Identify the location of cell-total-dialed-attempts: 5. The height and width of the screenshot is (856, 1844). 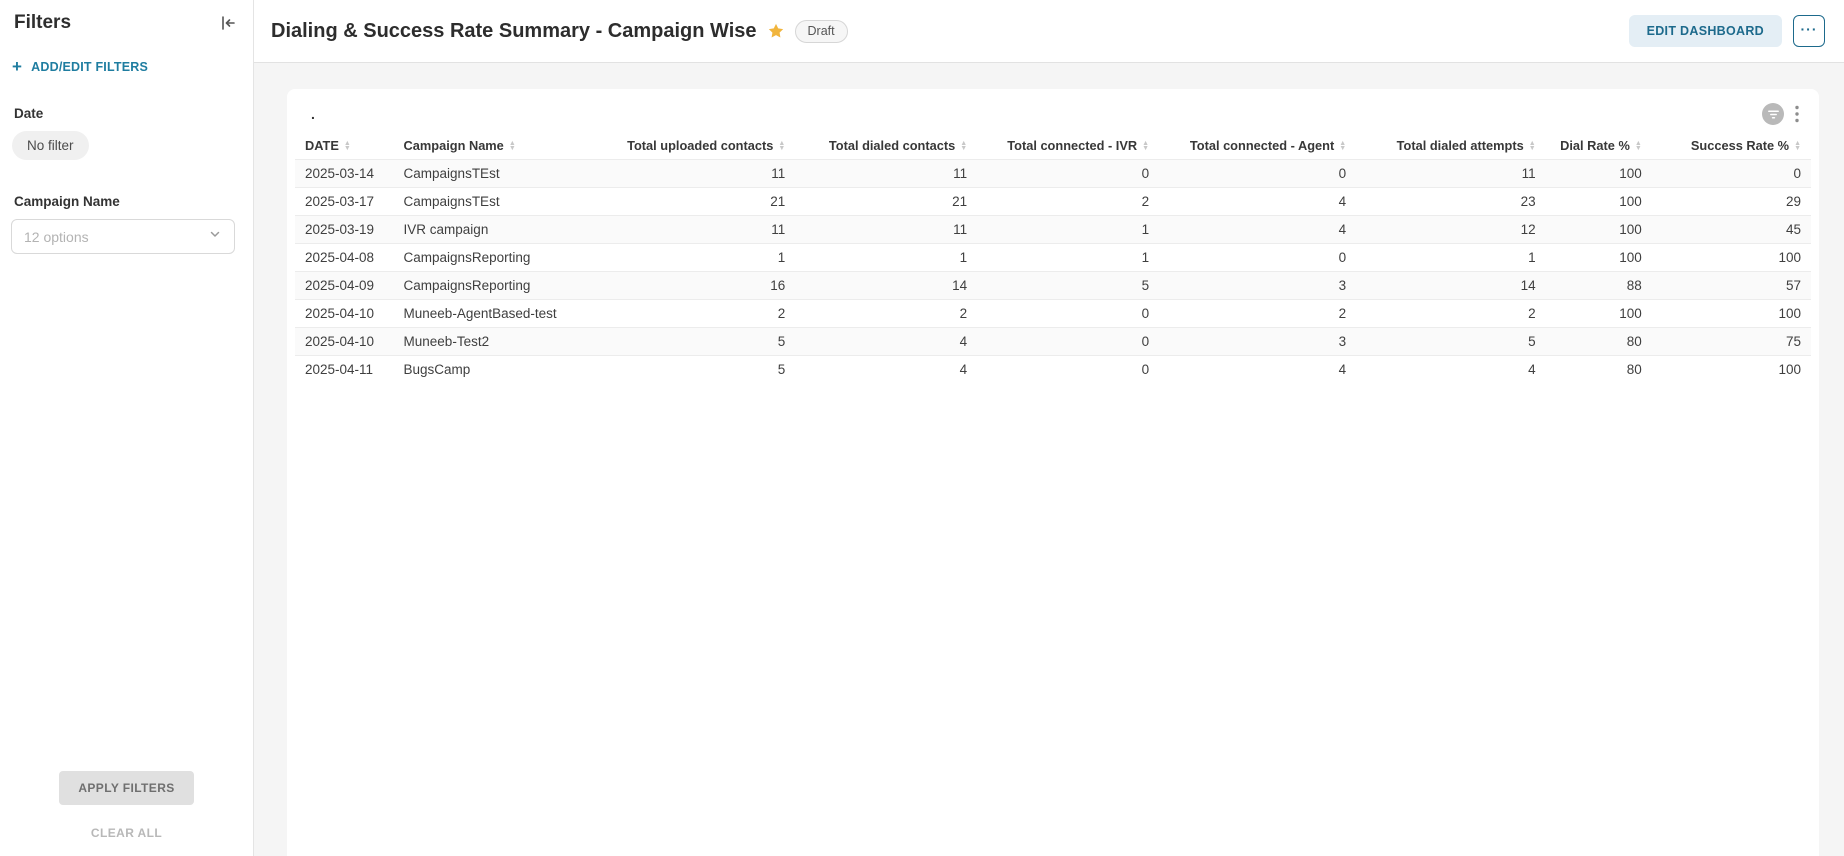
(1532, 342).